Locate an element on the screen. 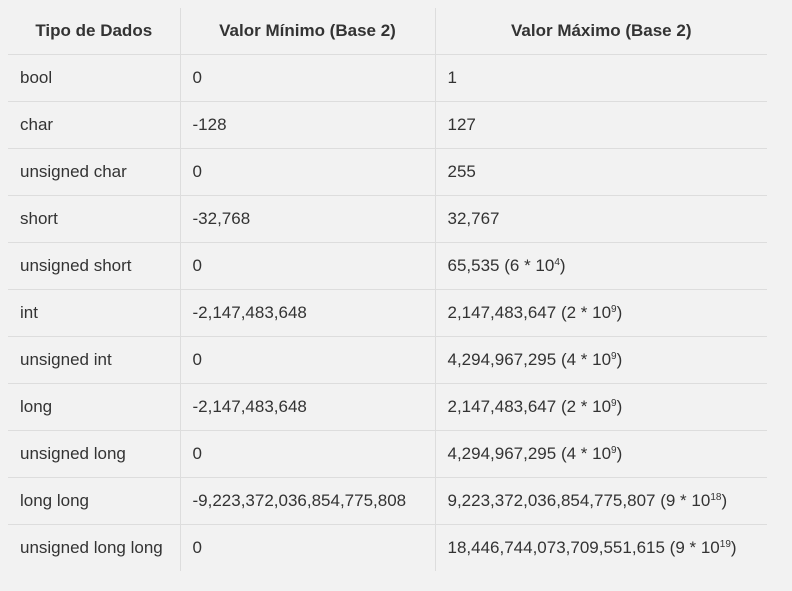 Image resolution: width=792 pixels, height=591 pixels. cell-data-type: unsigned short is located at coordinates (94, 266).